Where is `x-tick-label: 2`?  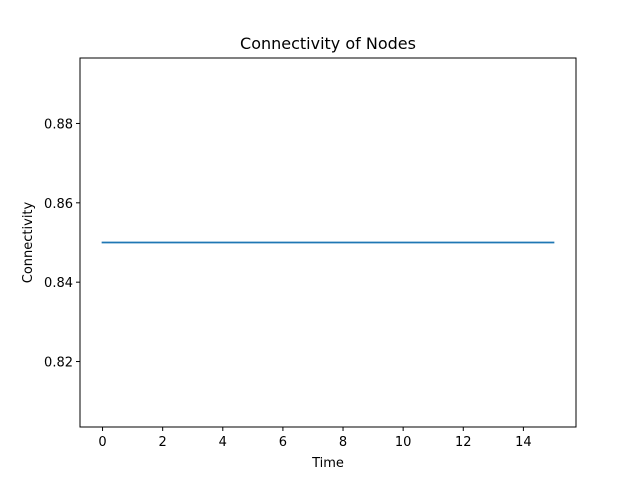
x-tick-label: 2 is located at coordinates (163, 442).